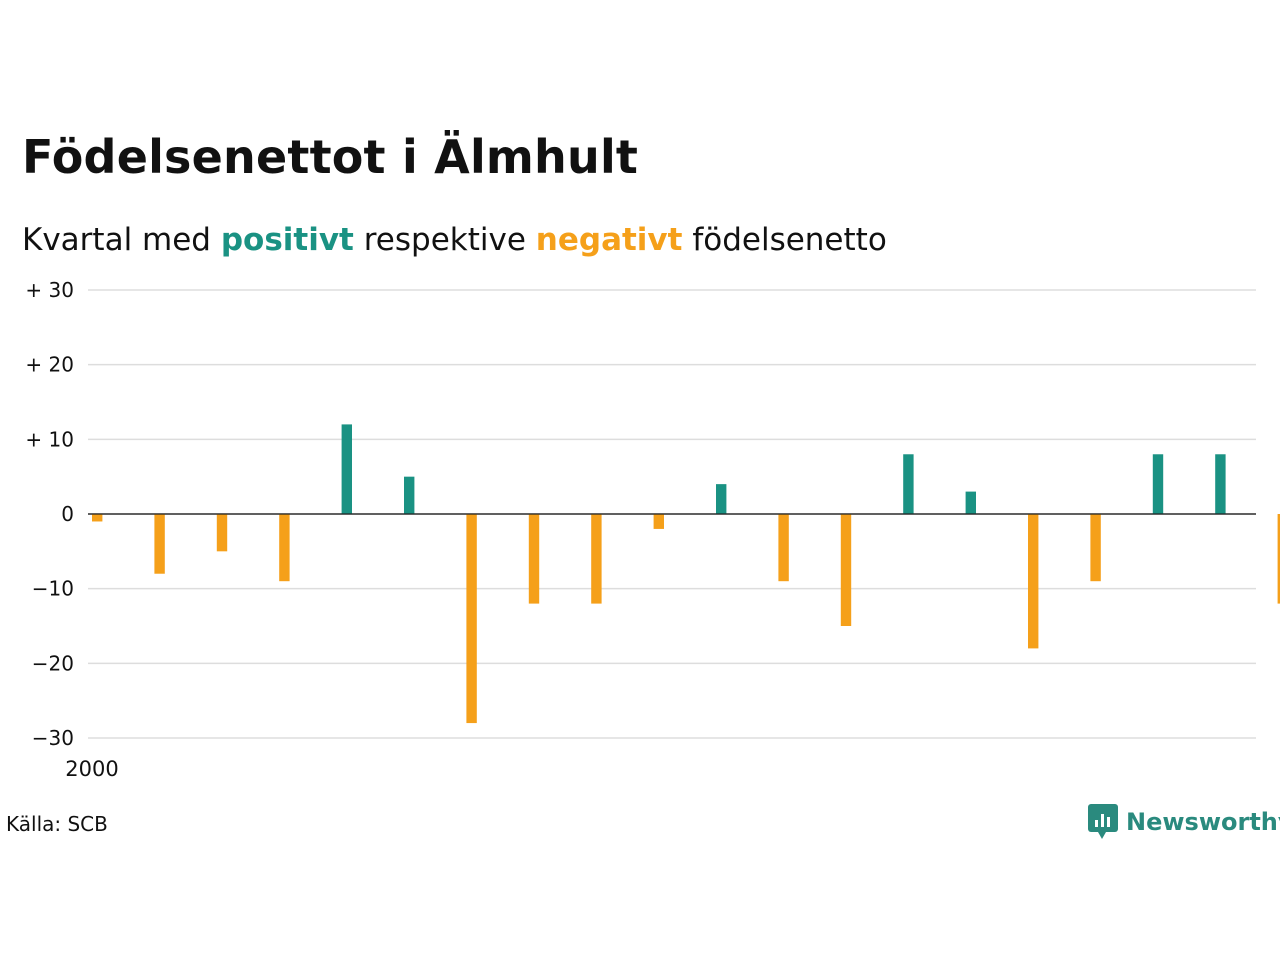  Describe the element at coordinates (49, 365) in the screenshot. I see `y-tick-label: + 20` at that location.